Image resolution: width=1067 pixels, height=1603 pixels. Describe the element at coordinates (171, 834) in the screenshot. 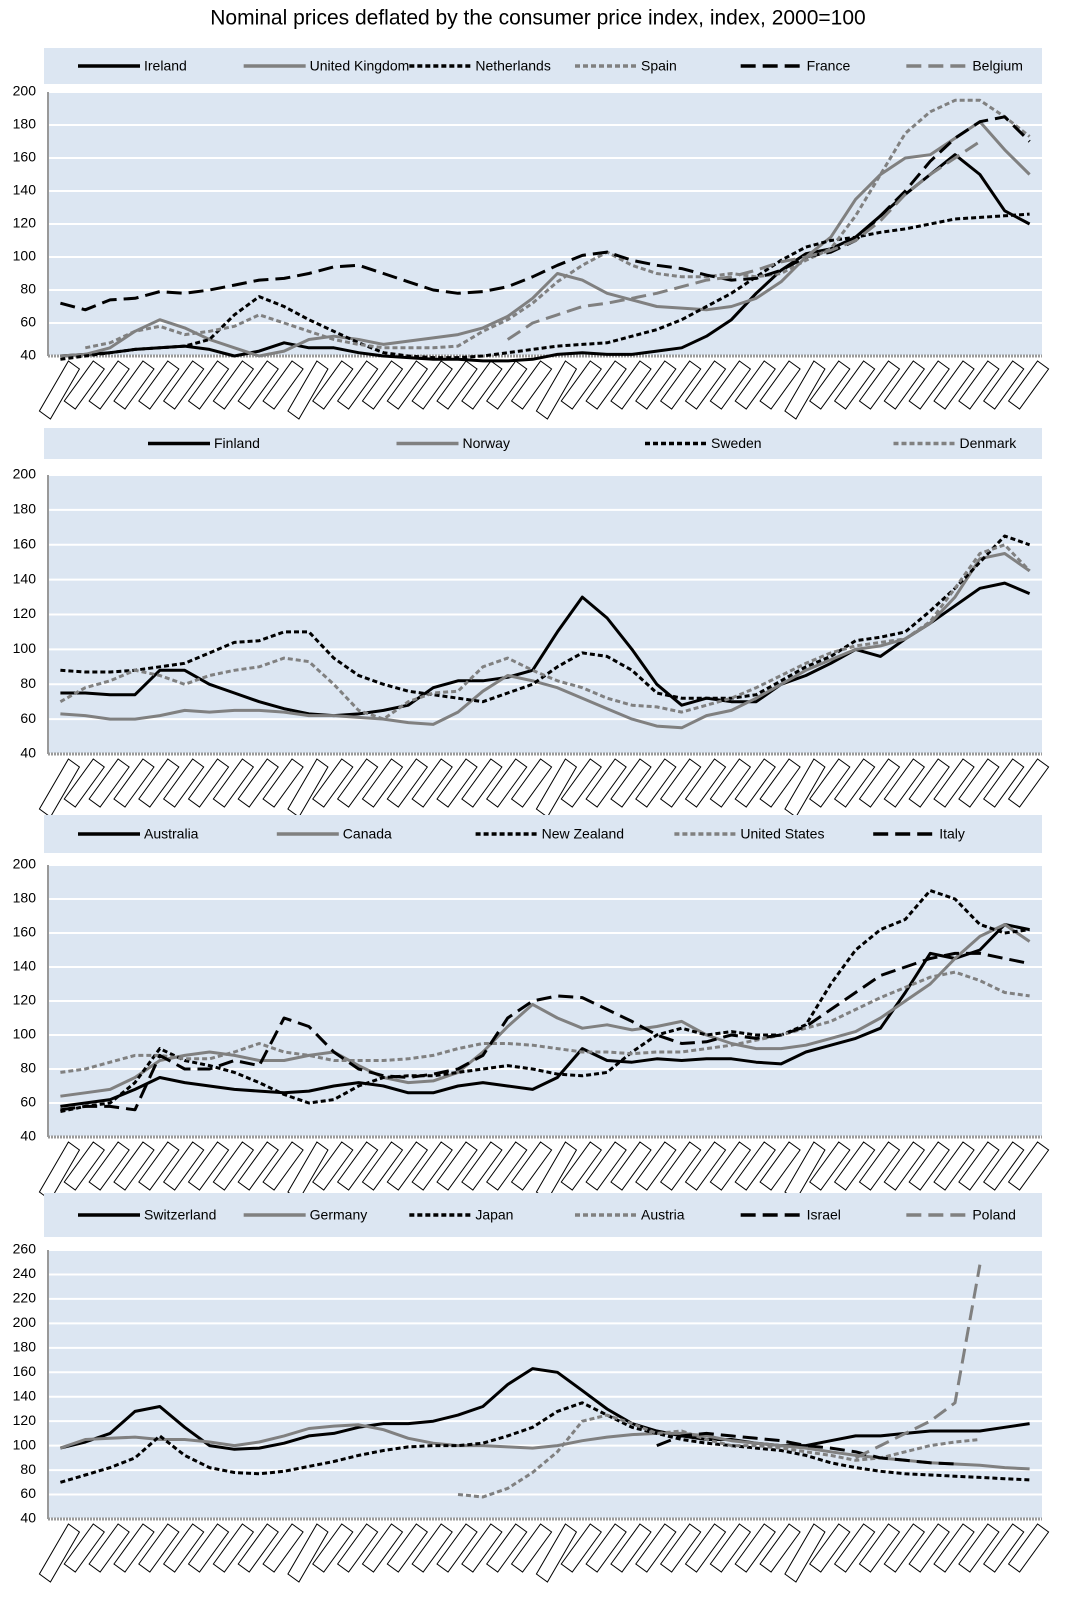

I see `legend-label: Australia` at that location.